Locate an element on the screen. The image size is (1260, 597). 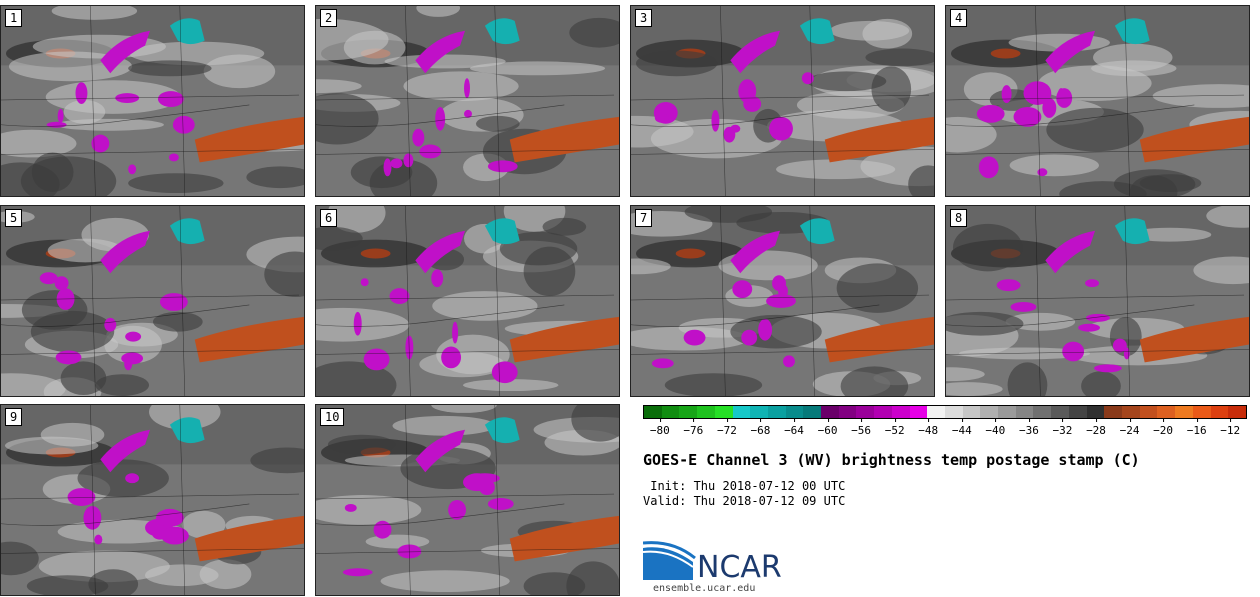
map-panel: 8 is located at coordinates (1097, 301).